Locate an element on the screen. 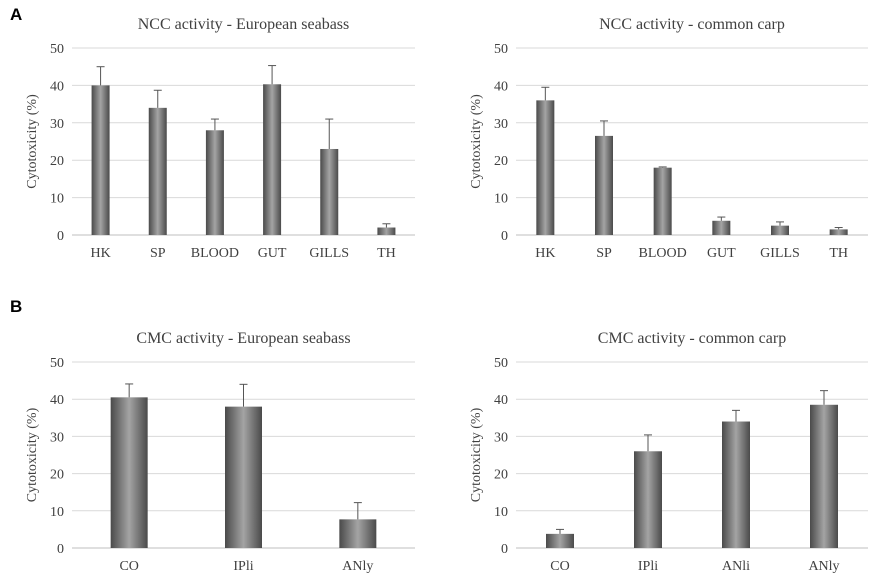 The width and height of the screenshot is (869, 575). chart1-x-tick-label: TH is located at coordinates (386, 253).